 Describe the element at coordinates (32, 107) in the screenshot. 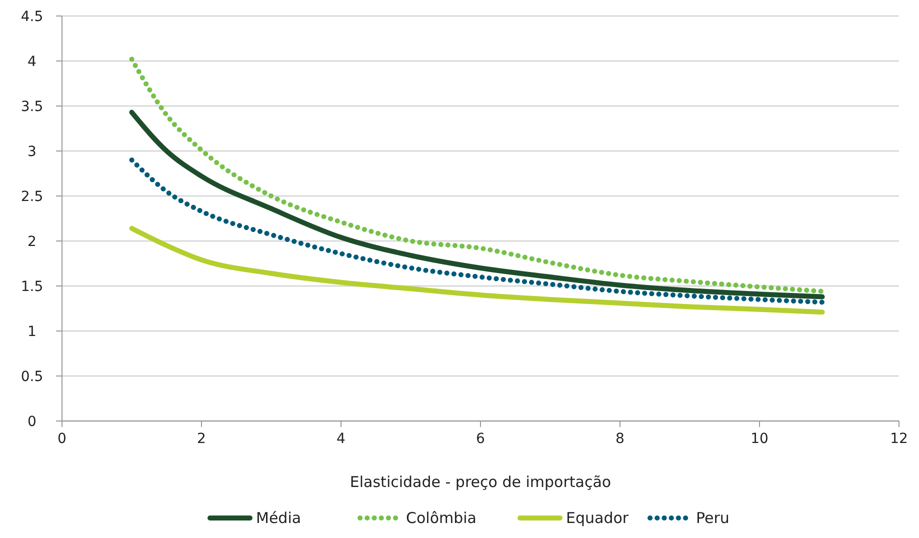

I see `y-tick-label: 3.5` at that location.